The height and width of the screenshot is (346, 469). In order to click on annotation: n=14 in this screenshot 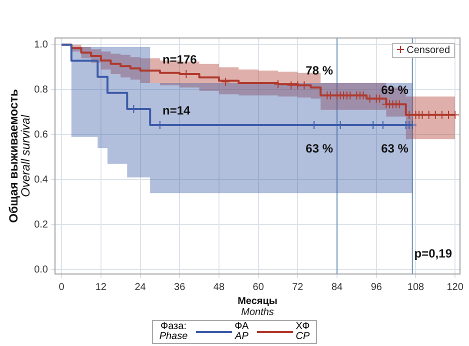, I will do `click(176, 110)`.